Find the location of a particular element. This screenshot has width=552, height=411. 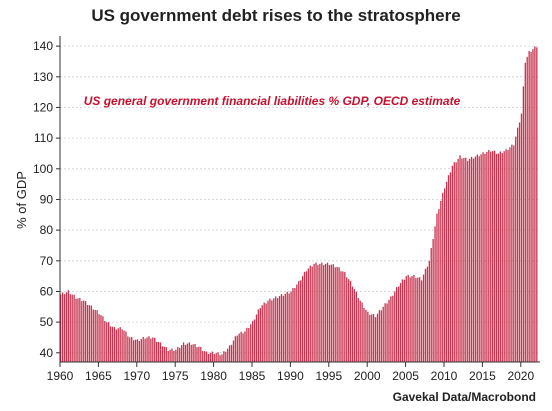

y-tick-label: 60 is located at coordinates (47, 291).